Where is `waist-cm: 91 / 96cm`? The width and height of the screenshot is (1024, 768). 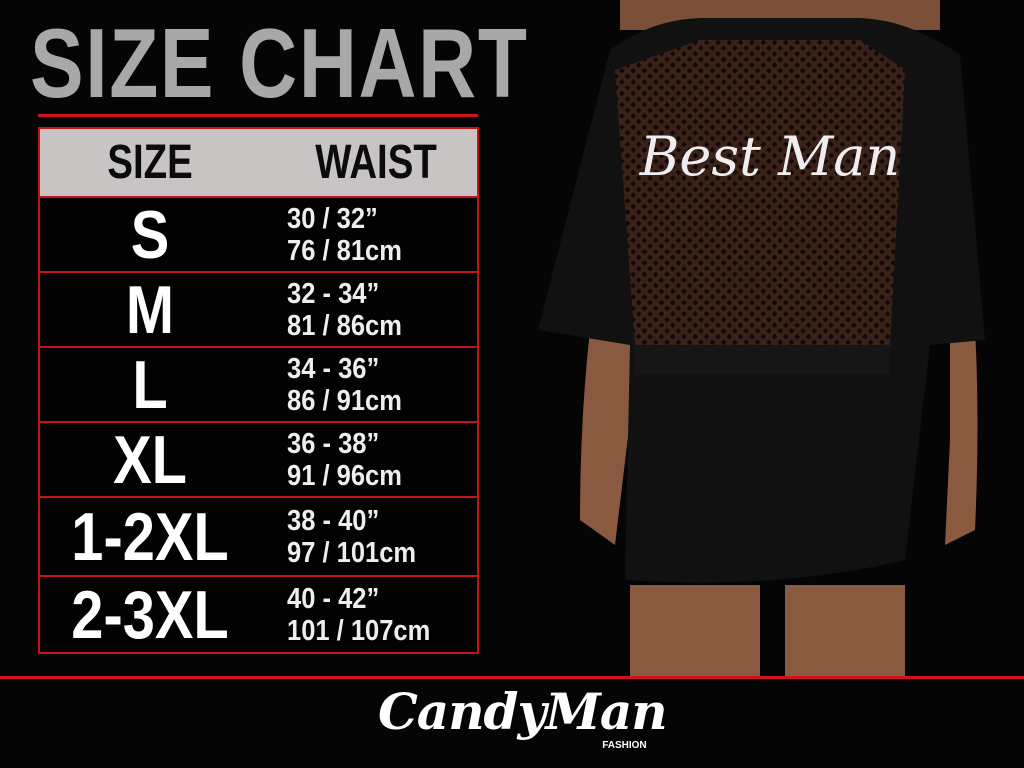 waist-cm: 91 / 96cm is located at coordinates (344, 475).